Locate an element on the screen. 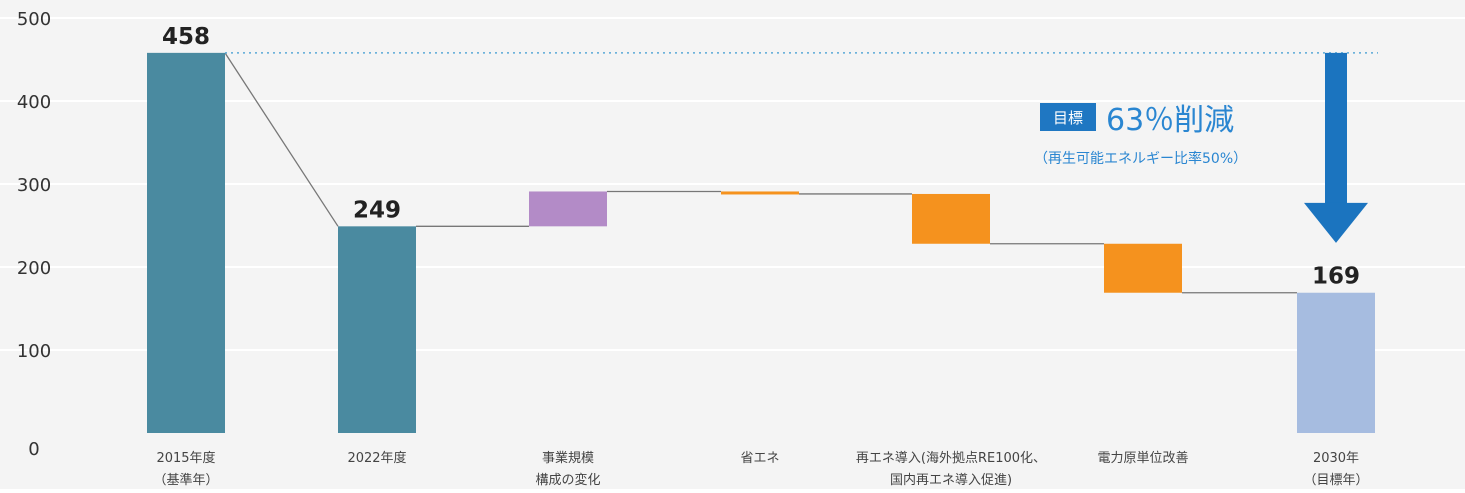  x-tick-label: 電力原単位改善 is located at coordinates (1142, 458).